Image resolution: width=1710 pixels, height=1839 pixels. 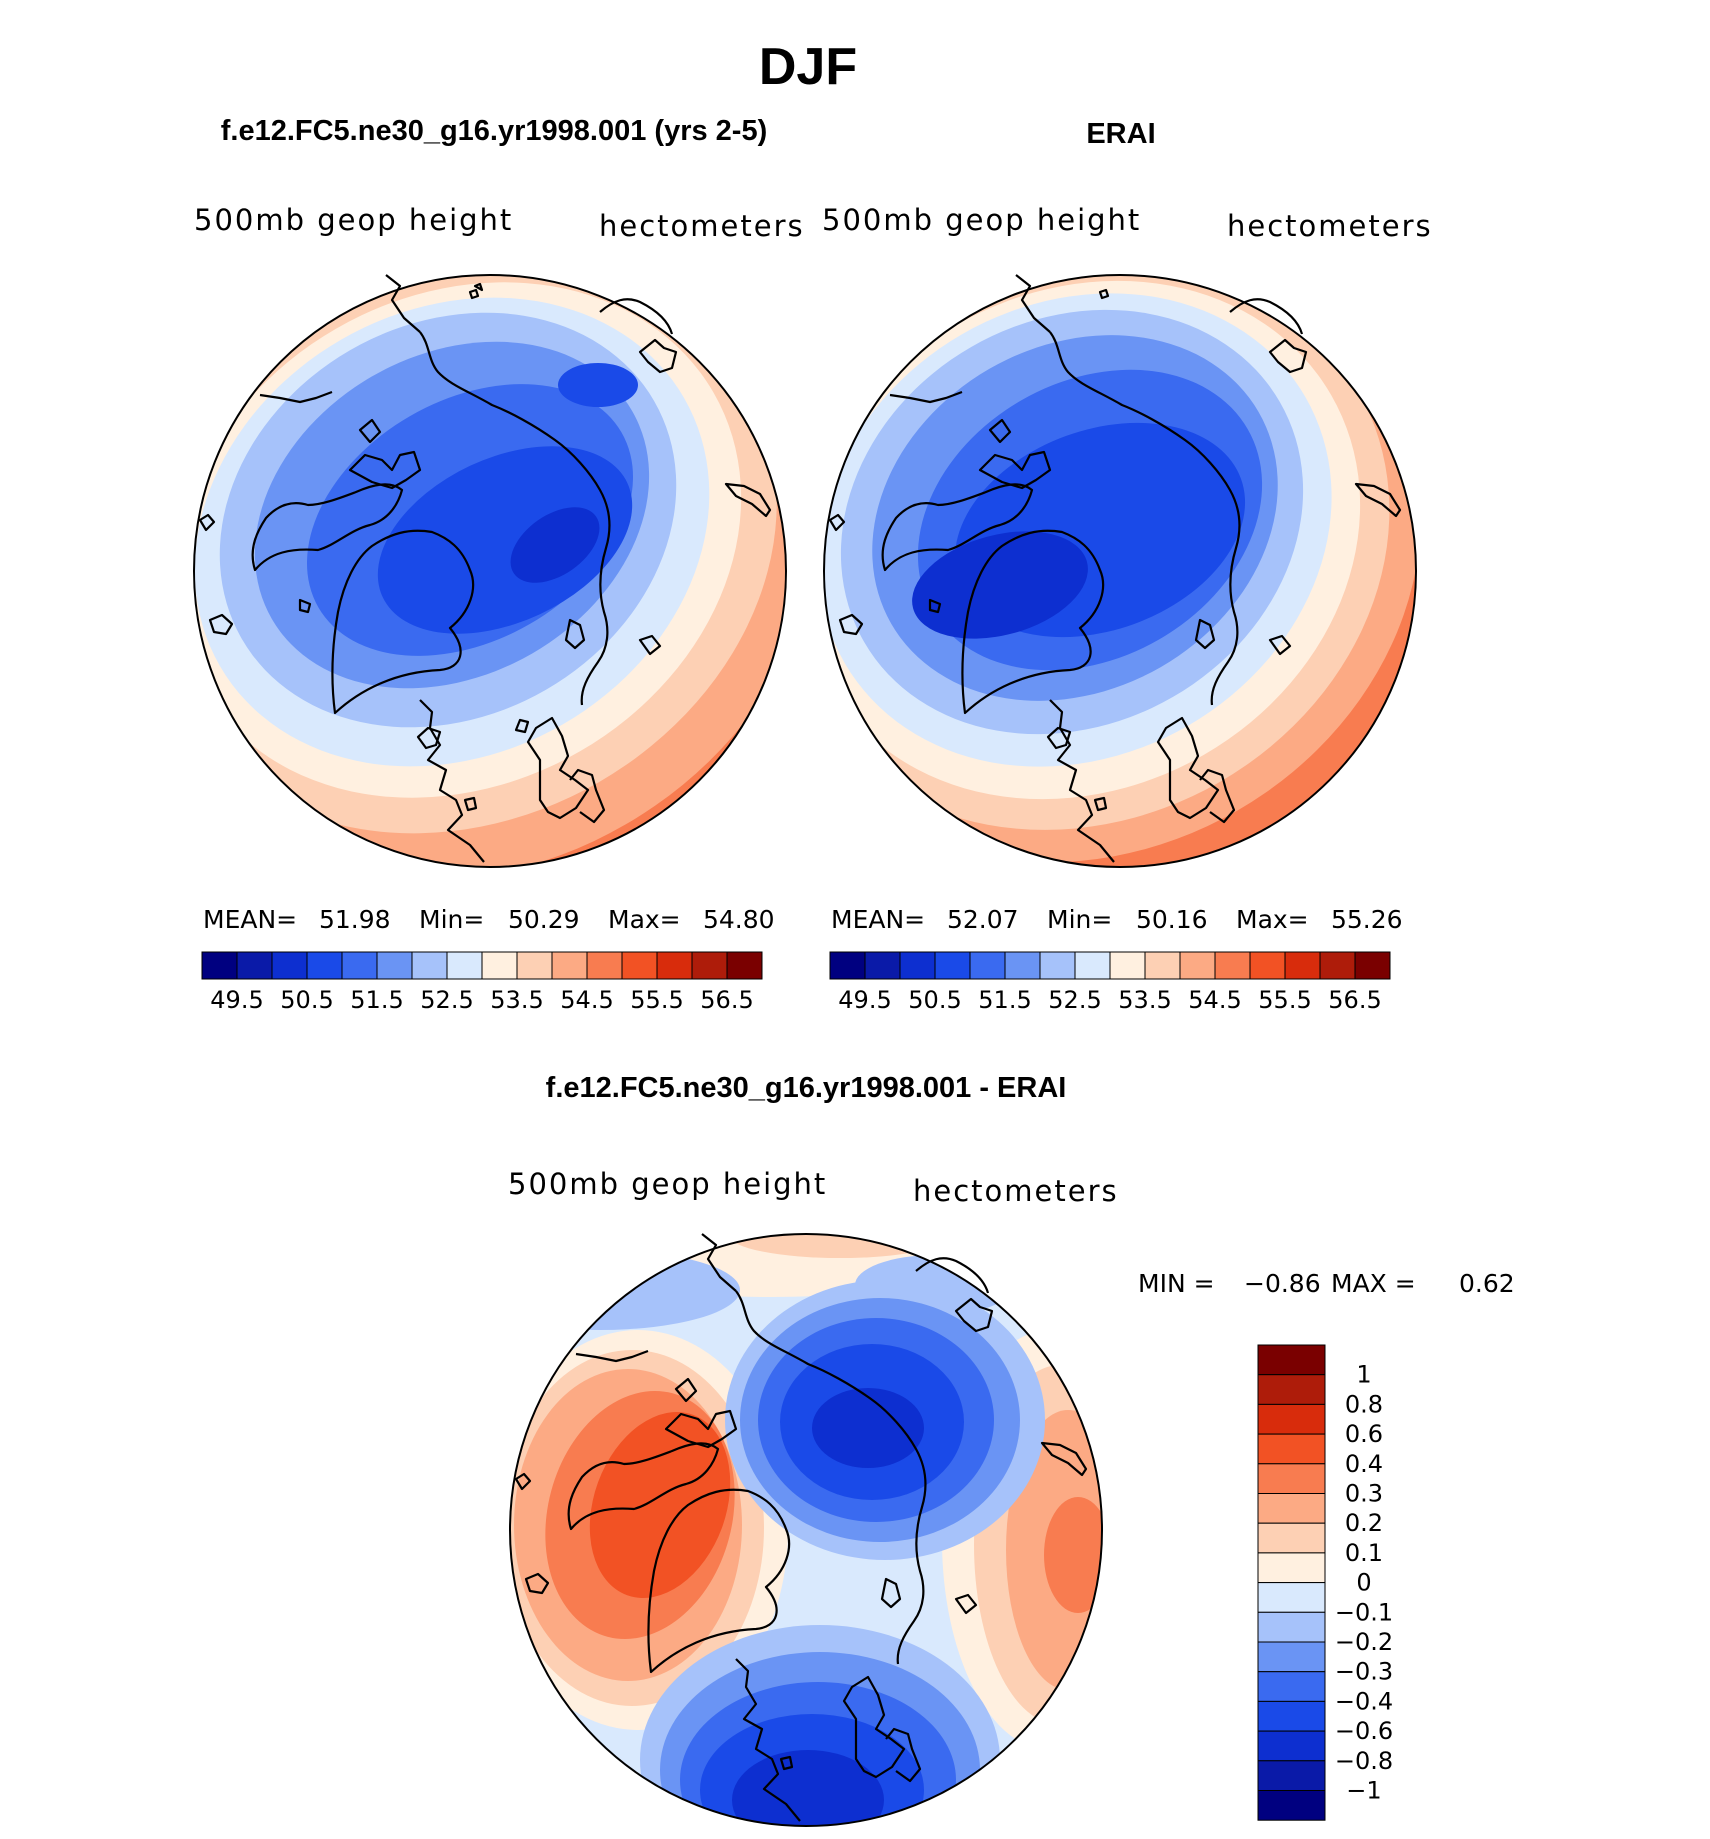 I want to click on difference-max: 0.62, so click(x=1487, y=1283).